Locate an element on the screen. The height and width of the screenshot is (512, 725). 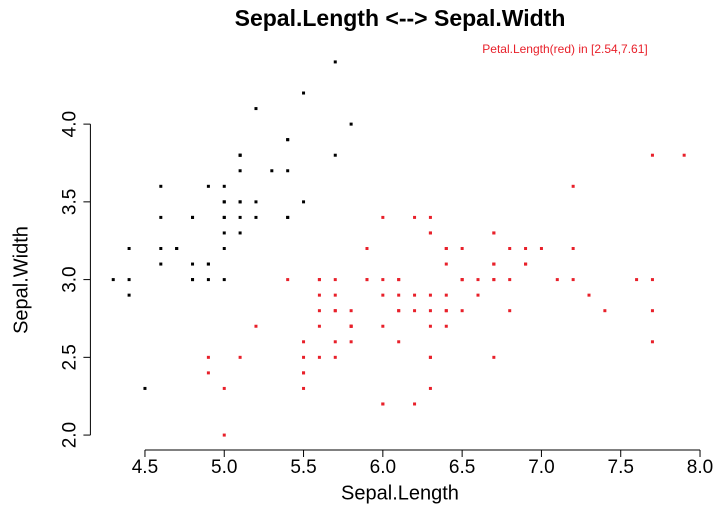
x-tick-label: 5.5 is located at coordinates (303, 467).